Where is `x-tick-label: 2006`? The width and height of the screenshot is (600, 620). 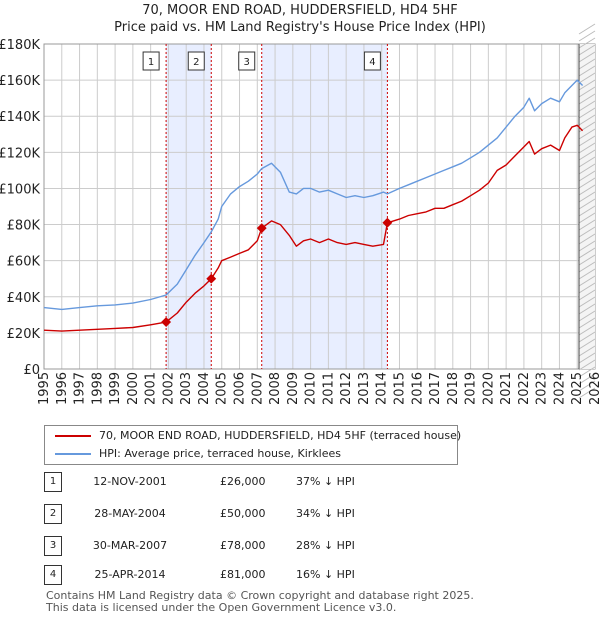 x-tick-label: 2006 is located at coordinates (240, 388).